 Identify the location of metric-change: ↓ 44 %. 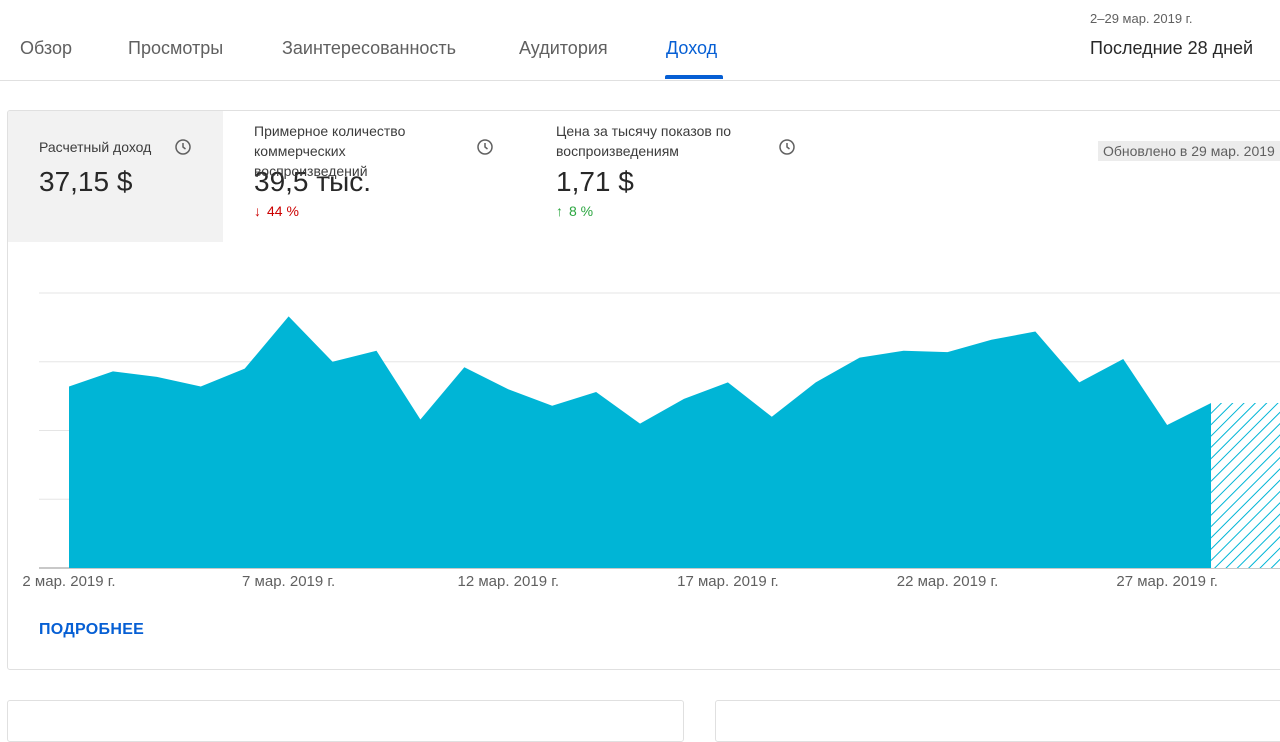
(276, 211).